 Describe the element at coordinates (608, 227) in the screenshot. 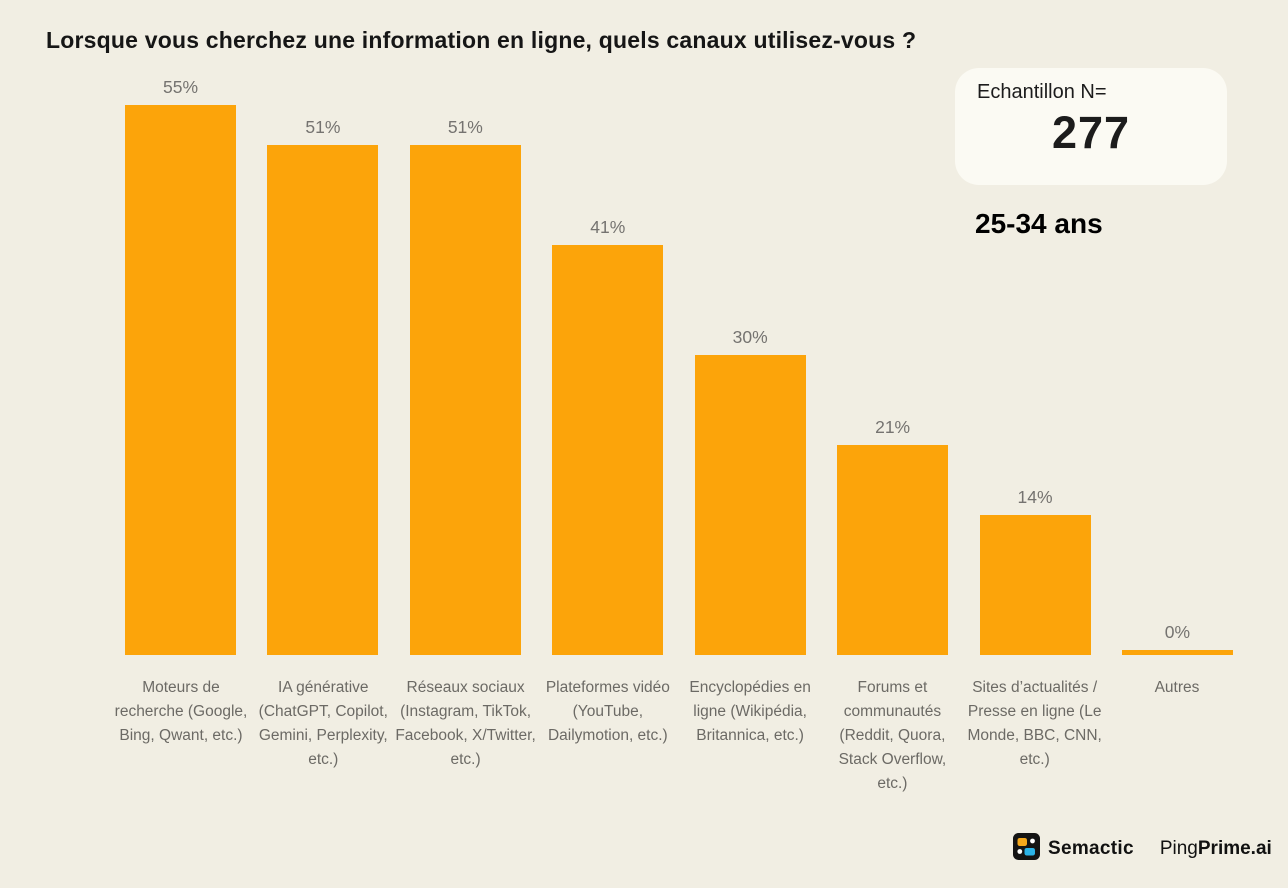

I see `value-label: 41%` at that location.